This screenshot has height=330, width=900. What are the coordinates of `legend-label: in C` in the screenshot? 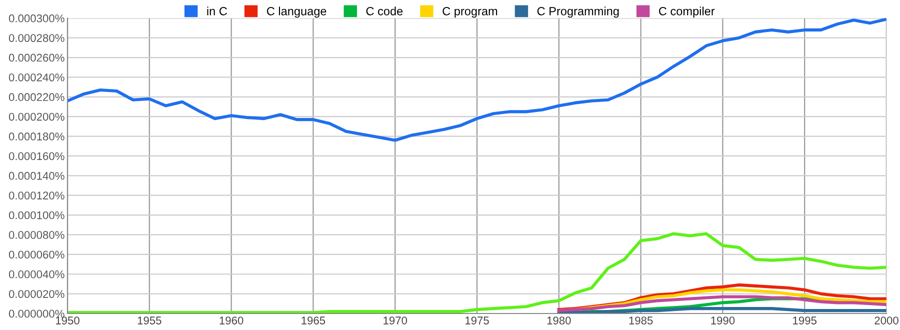 It's located at (217, 11).